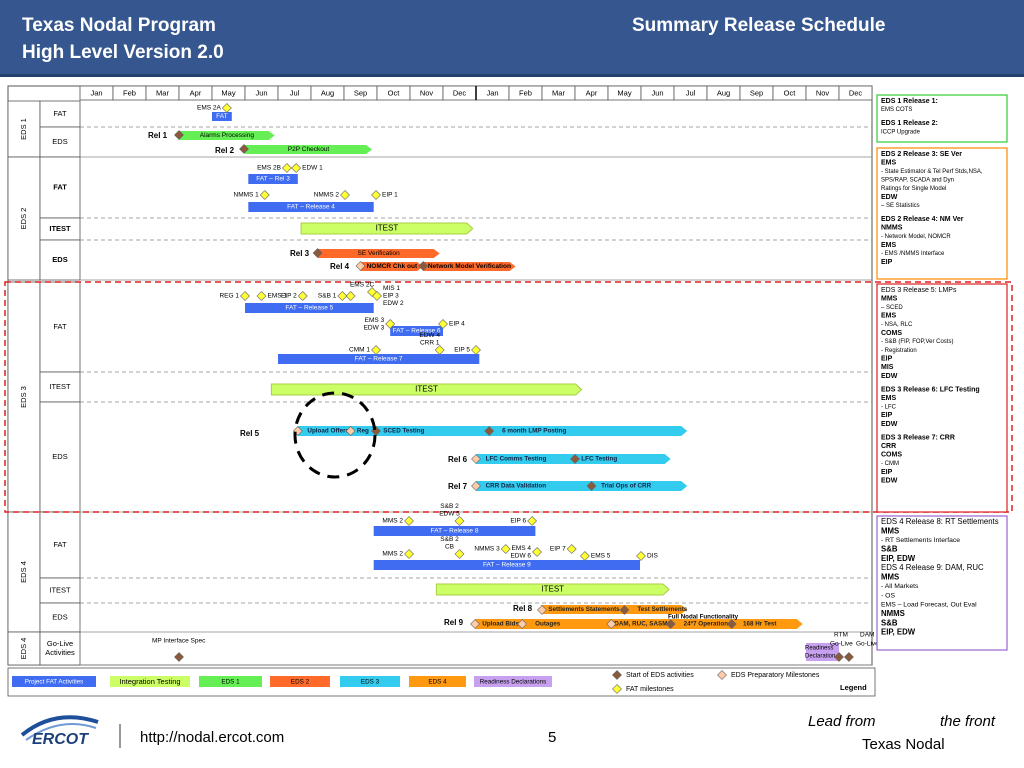 The width and height of the screenshot is (1024, 768). What do you see at coordinates (59, 616) in the screenshot?
I see `row-label: EDS` at bounding box center [59, 616].